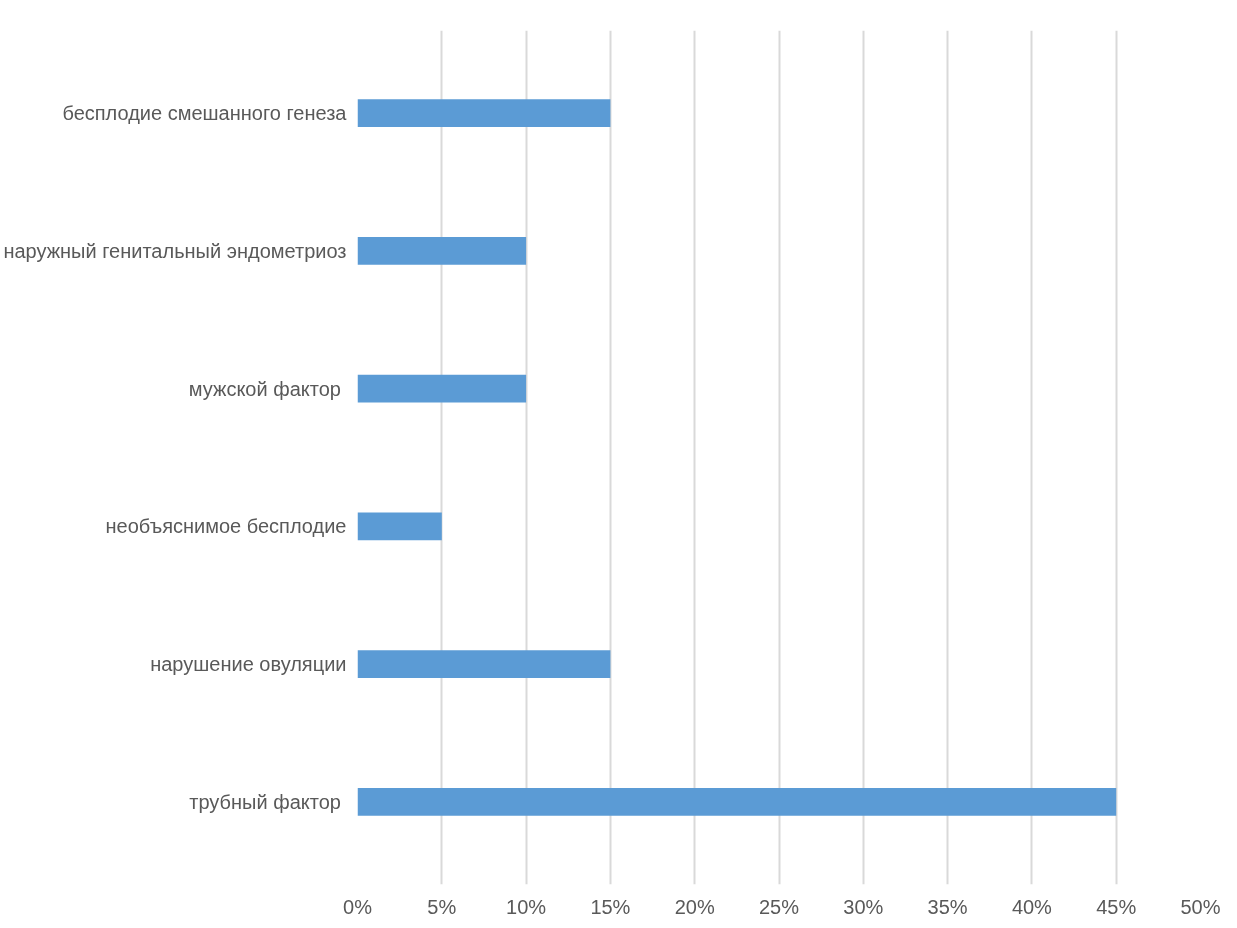 The image size is (1237, 928). I want to click on x-tick-label: 35%, so click(947, 906).